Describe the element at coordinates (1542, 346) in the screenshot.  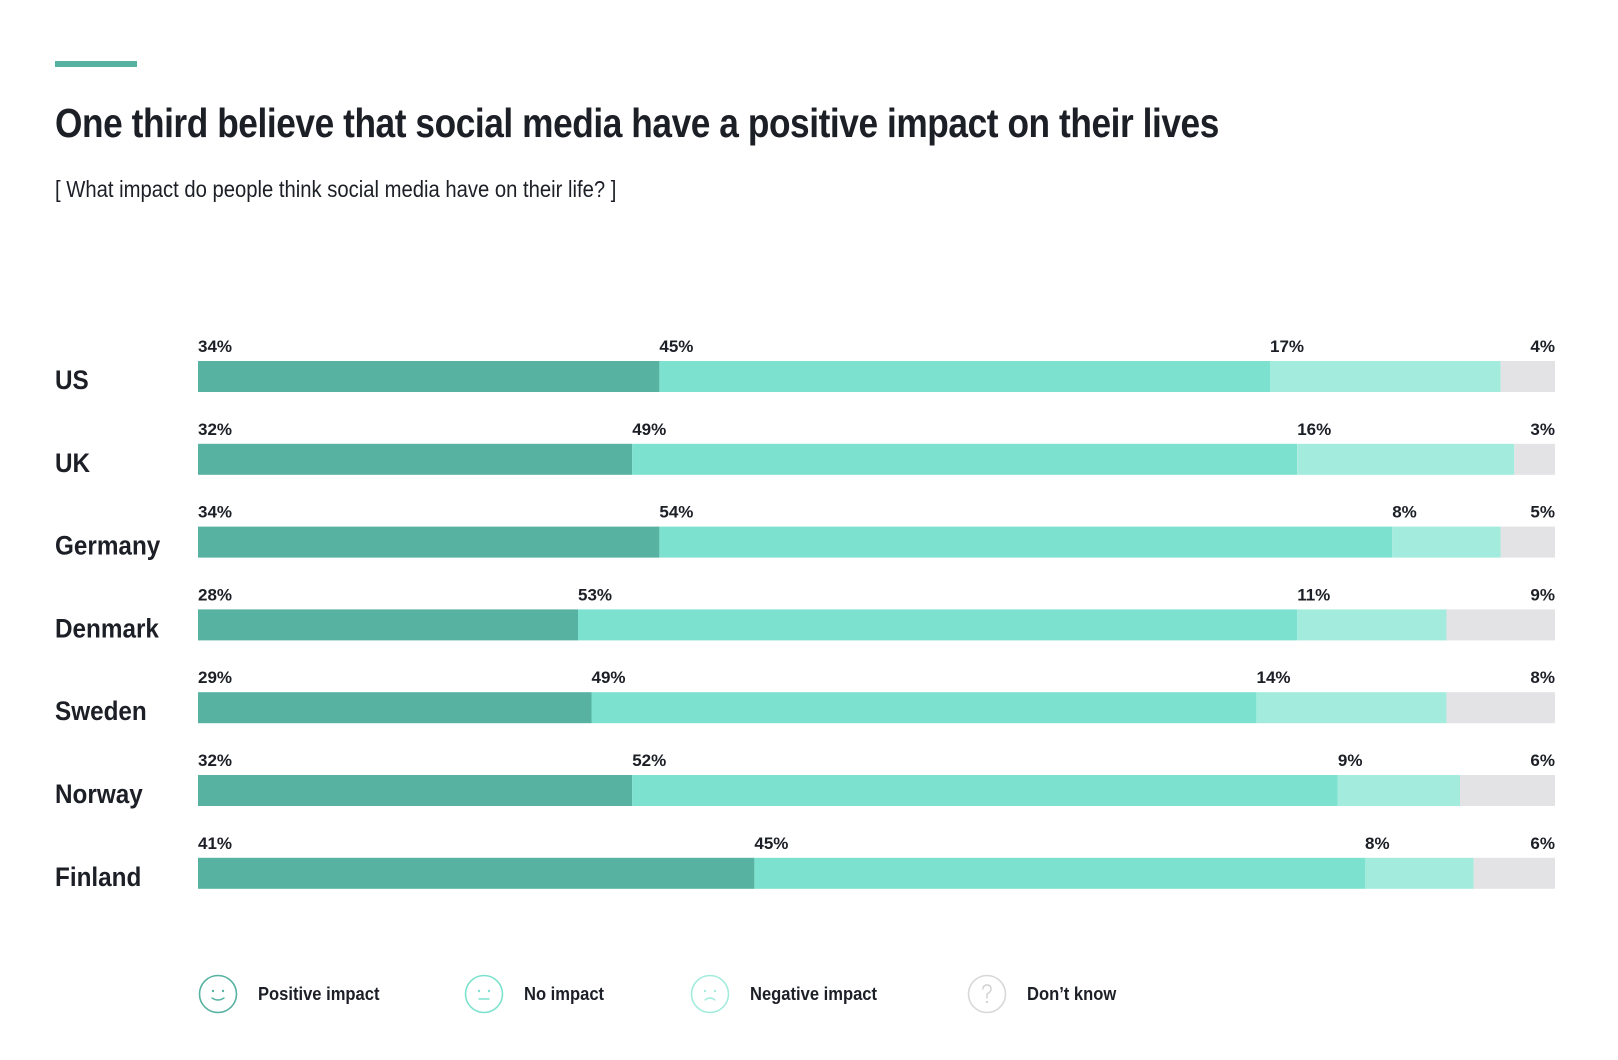
I see `data-label: 4%` at that location.